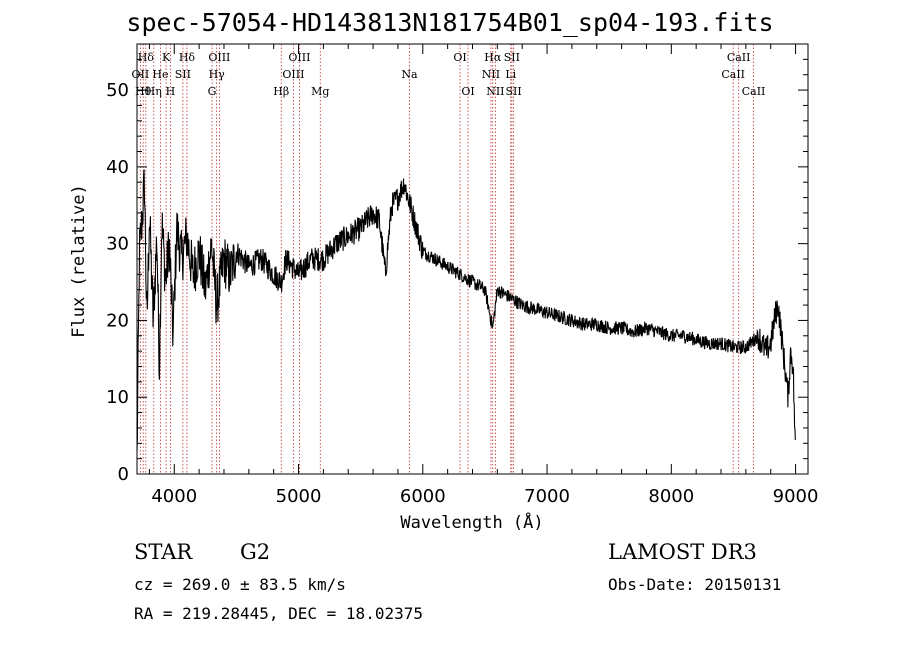 This screenshot has width=900, height=649. What do you see at coordinates (163, 552) in the screenshot?
I see `object-class: STAR` at bounding box center [163, 552].